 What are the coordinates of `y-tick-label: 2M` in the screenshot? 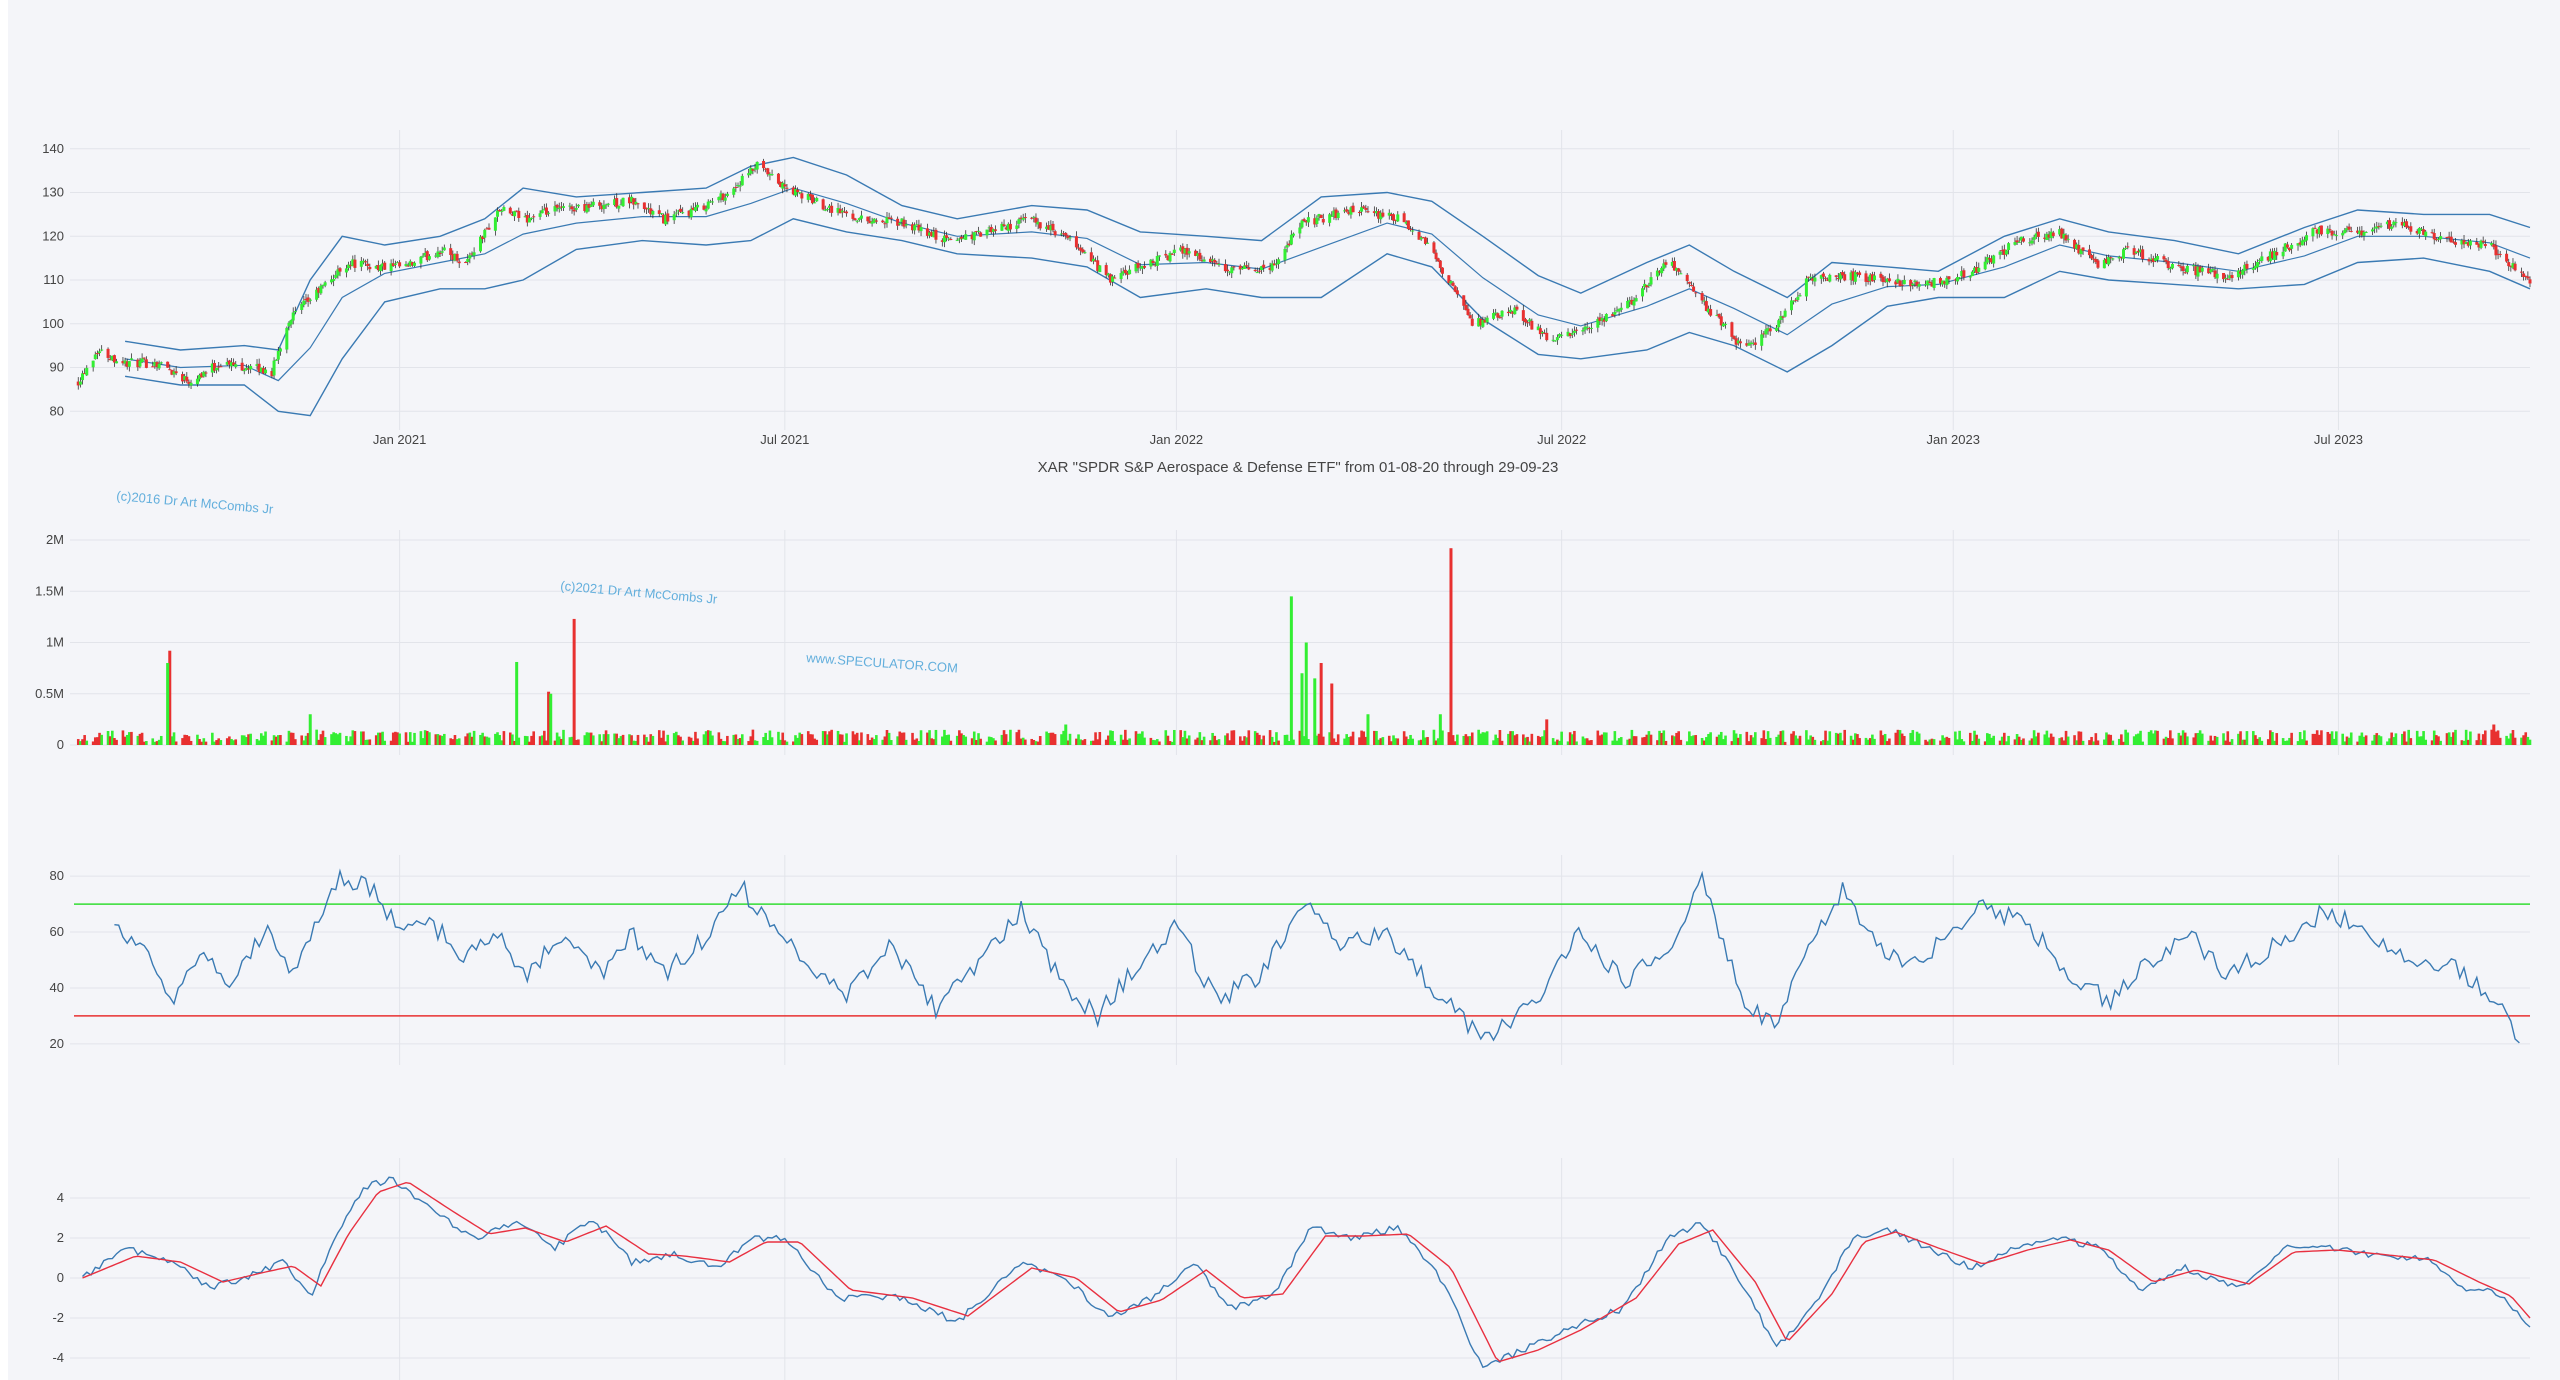 It's located at (55, 539).